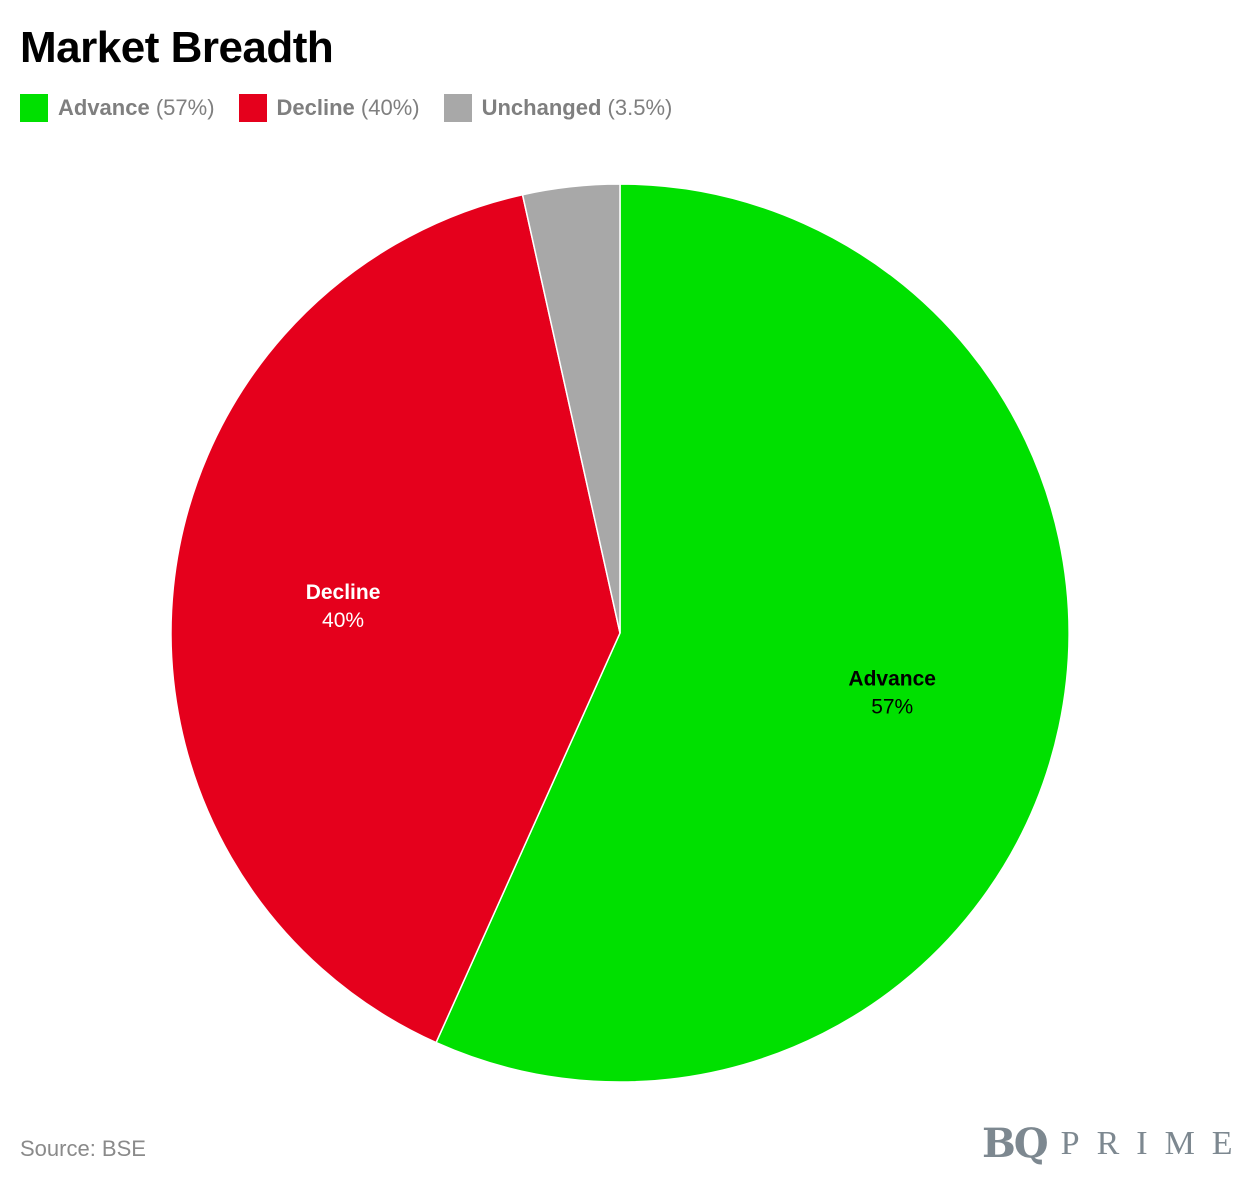 This screenshot has height=1194, width=1240. I want to click on legend-label-advance: Advance, so click(104, 107).